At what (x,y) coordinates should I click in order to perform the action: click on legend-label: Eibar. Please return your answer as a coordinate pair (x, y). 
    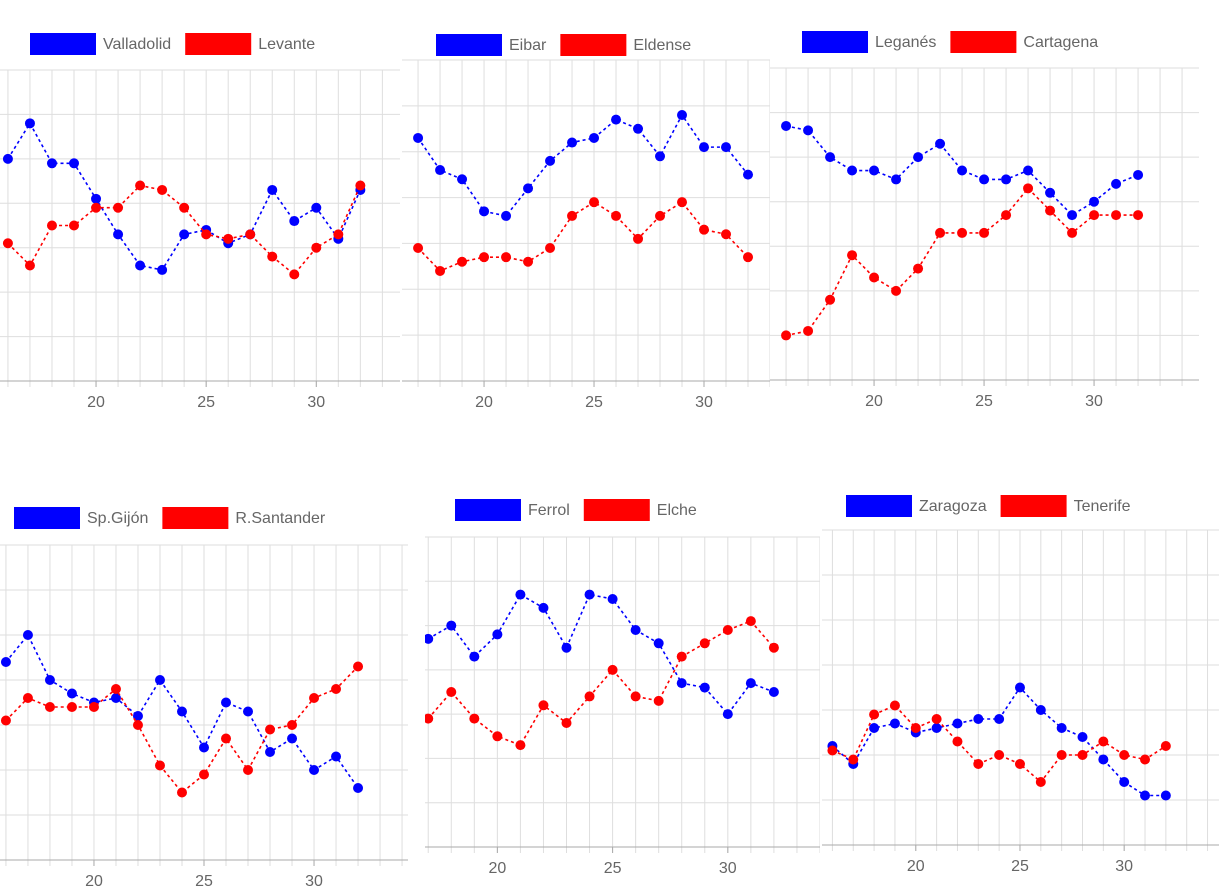
    Looking at the image, I should click on (528, 45).